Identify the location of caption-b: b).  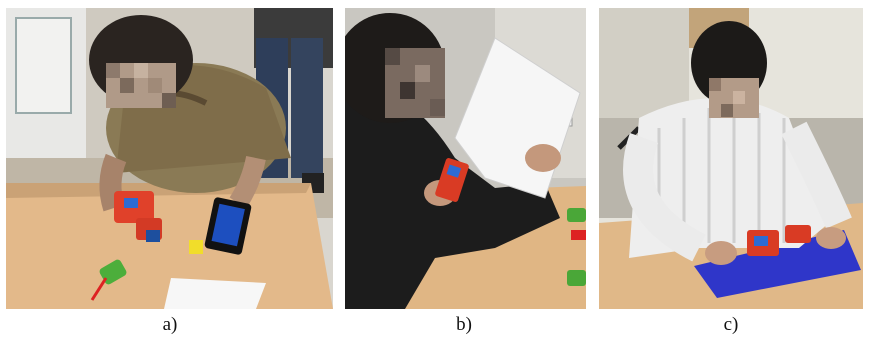
(464, 324).